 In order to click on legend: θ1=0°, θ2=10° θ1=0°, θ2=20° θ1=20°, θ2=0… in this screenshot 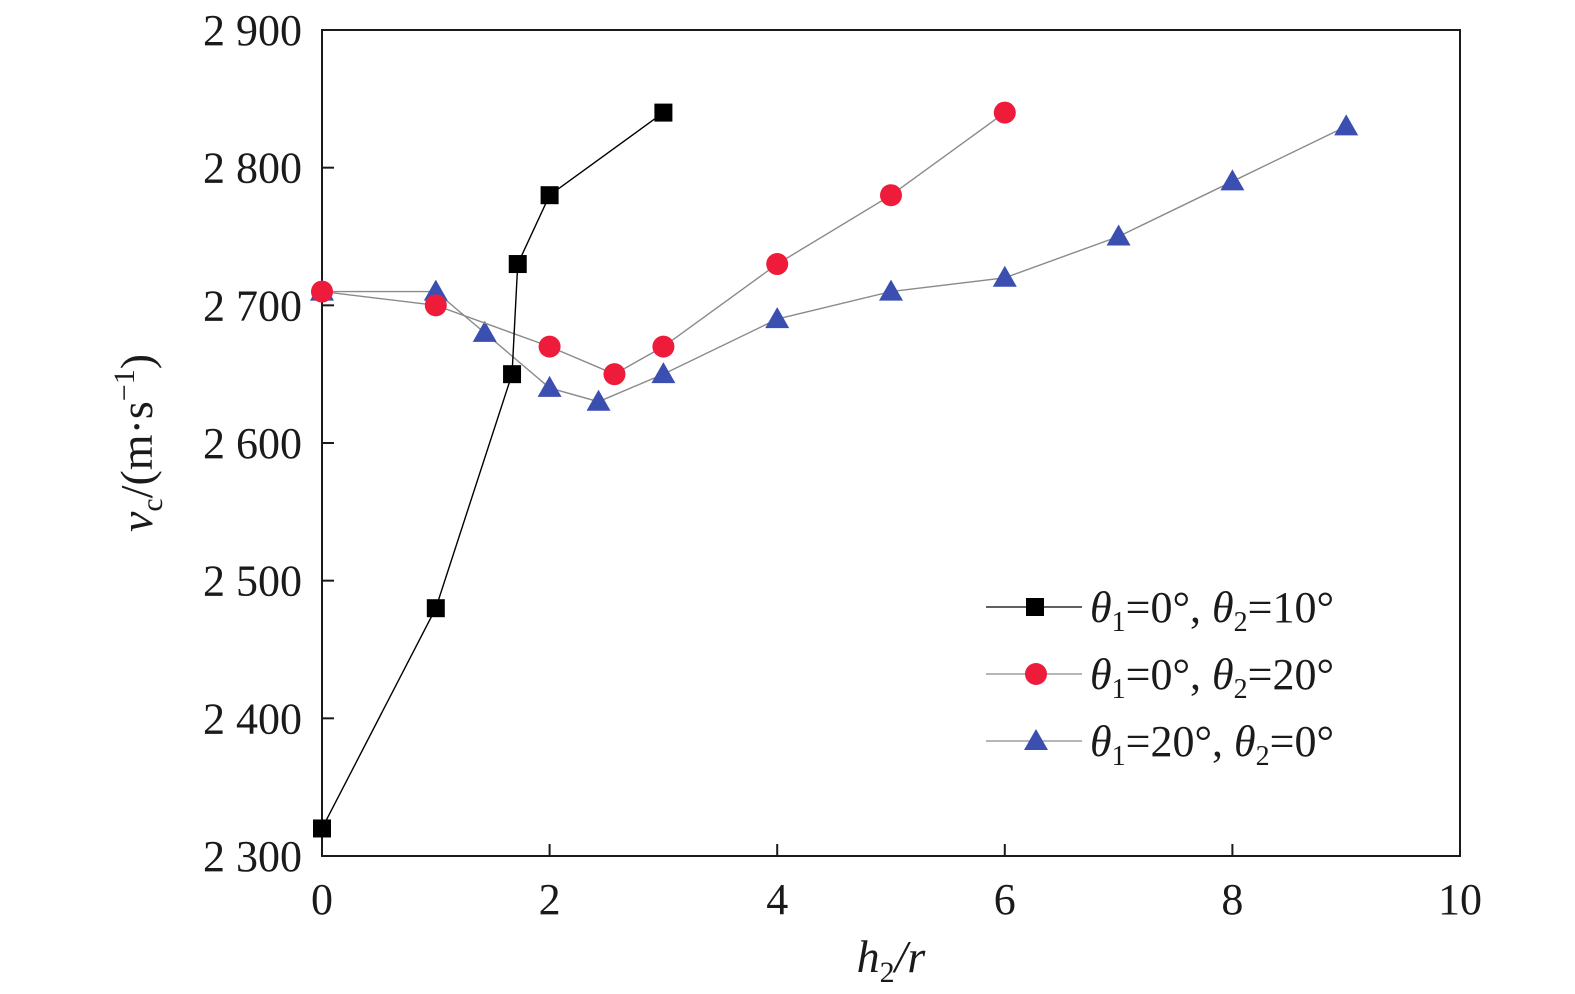, I will do `click(1160, 677)`.